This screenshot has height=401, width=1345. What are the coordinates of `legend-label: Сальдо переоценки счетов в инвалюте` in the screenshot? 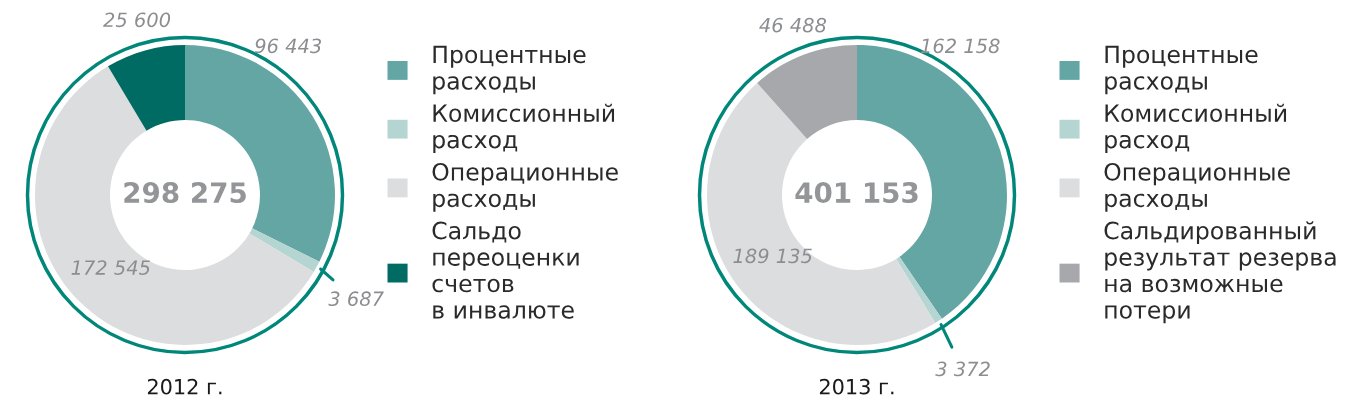 It's located at (505, 270).